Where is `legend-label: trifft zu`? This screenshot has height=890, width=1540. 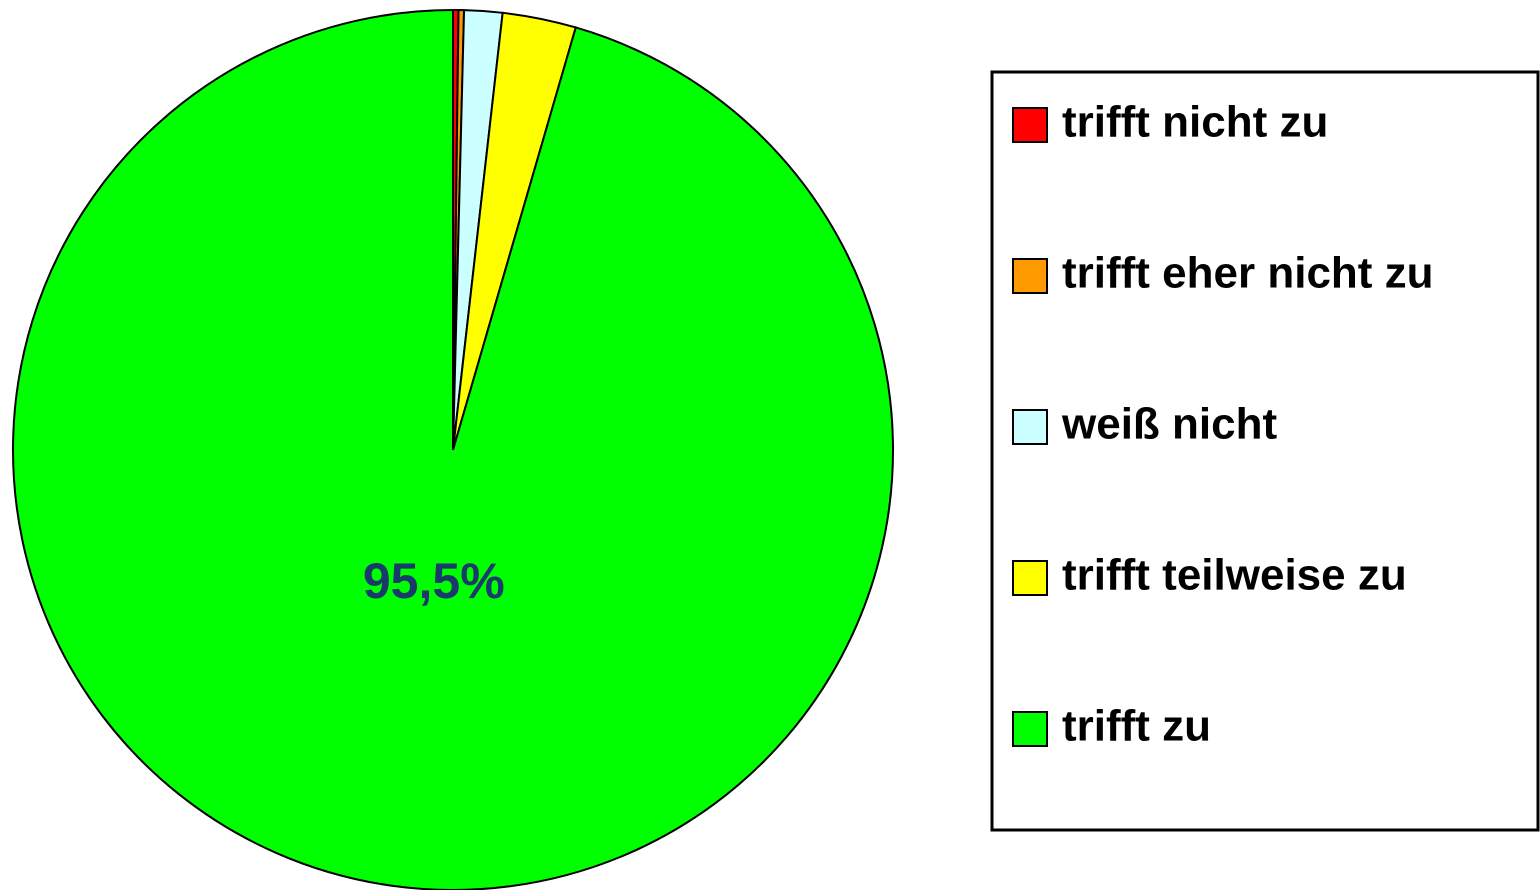 legend-label: trifft zu is located at coordinates (1136, 726).